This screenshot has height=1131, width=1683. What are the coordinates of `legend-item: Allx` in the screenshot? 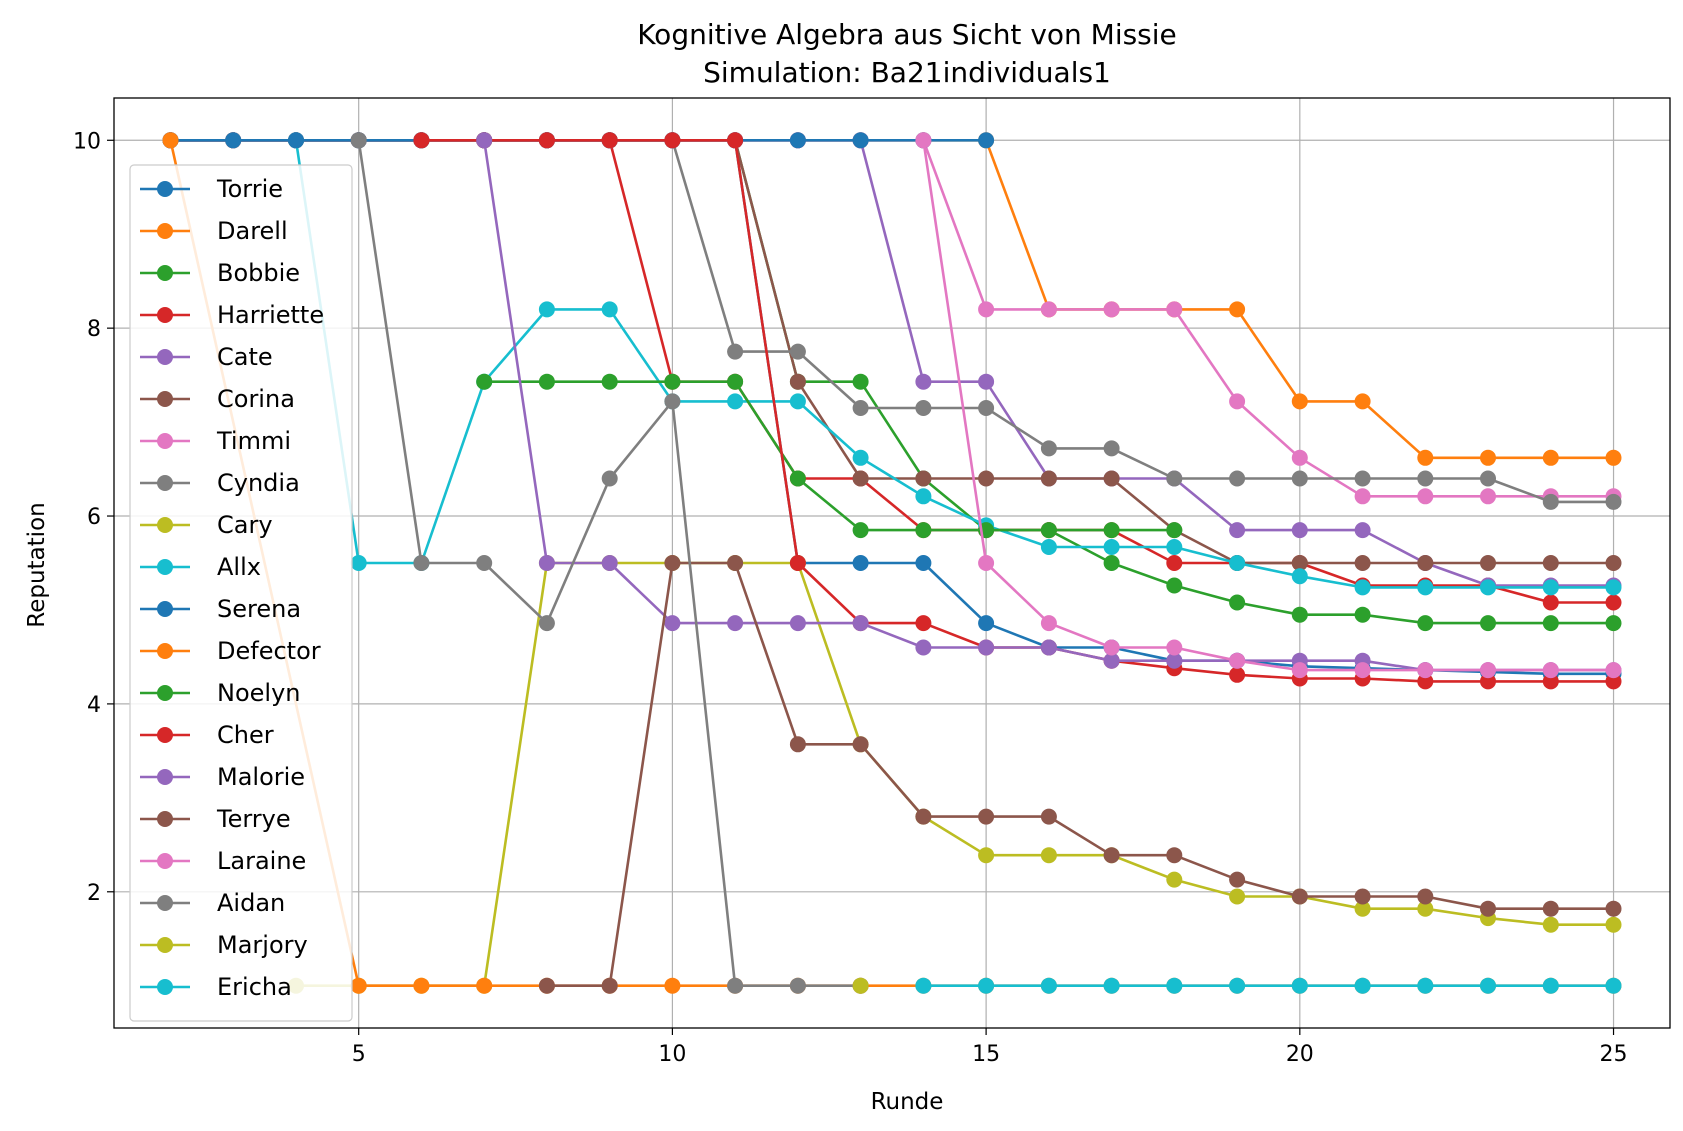 It's located at (200, 567).